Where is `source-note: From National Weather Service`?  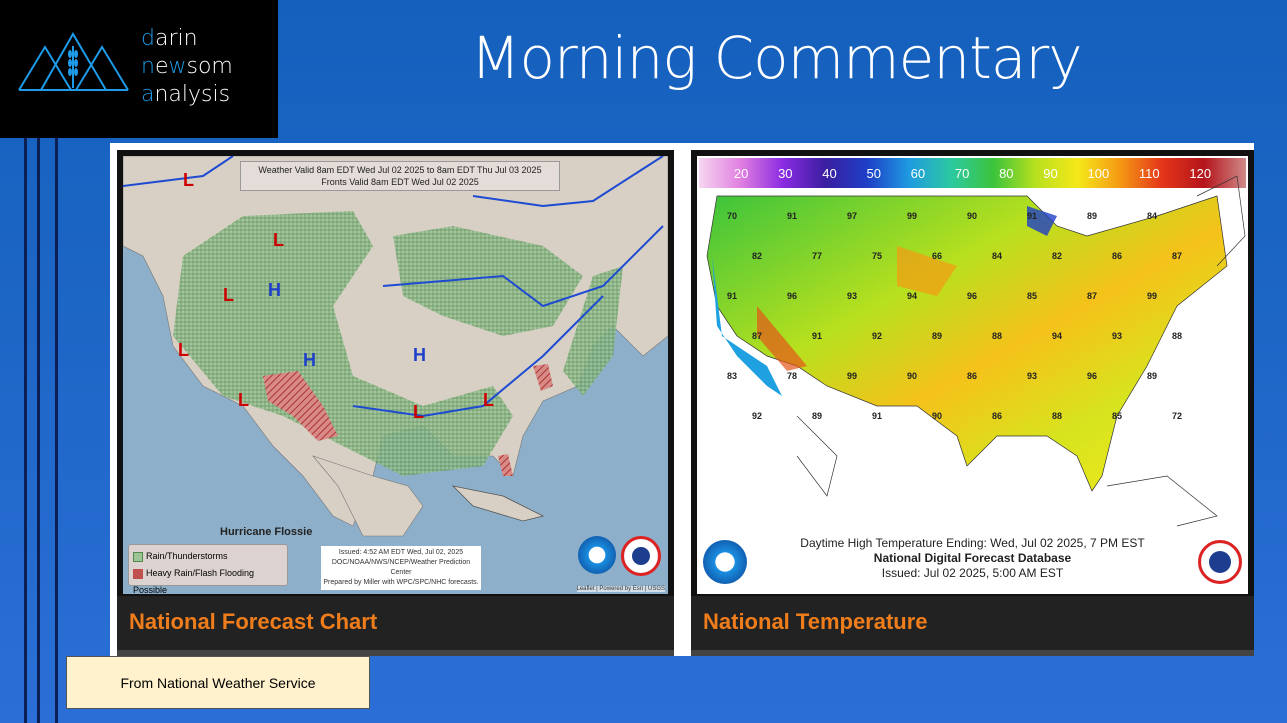 source-note: From National Weather Service is located at coordinates (218, 682).